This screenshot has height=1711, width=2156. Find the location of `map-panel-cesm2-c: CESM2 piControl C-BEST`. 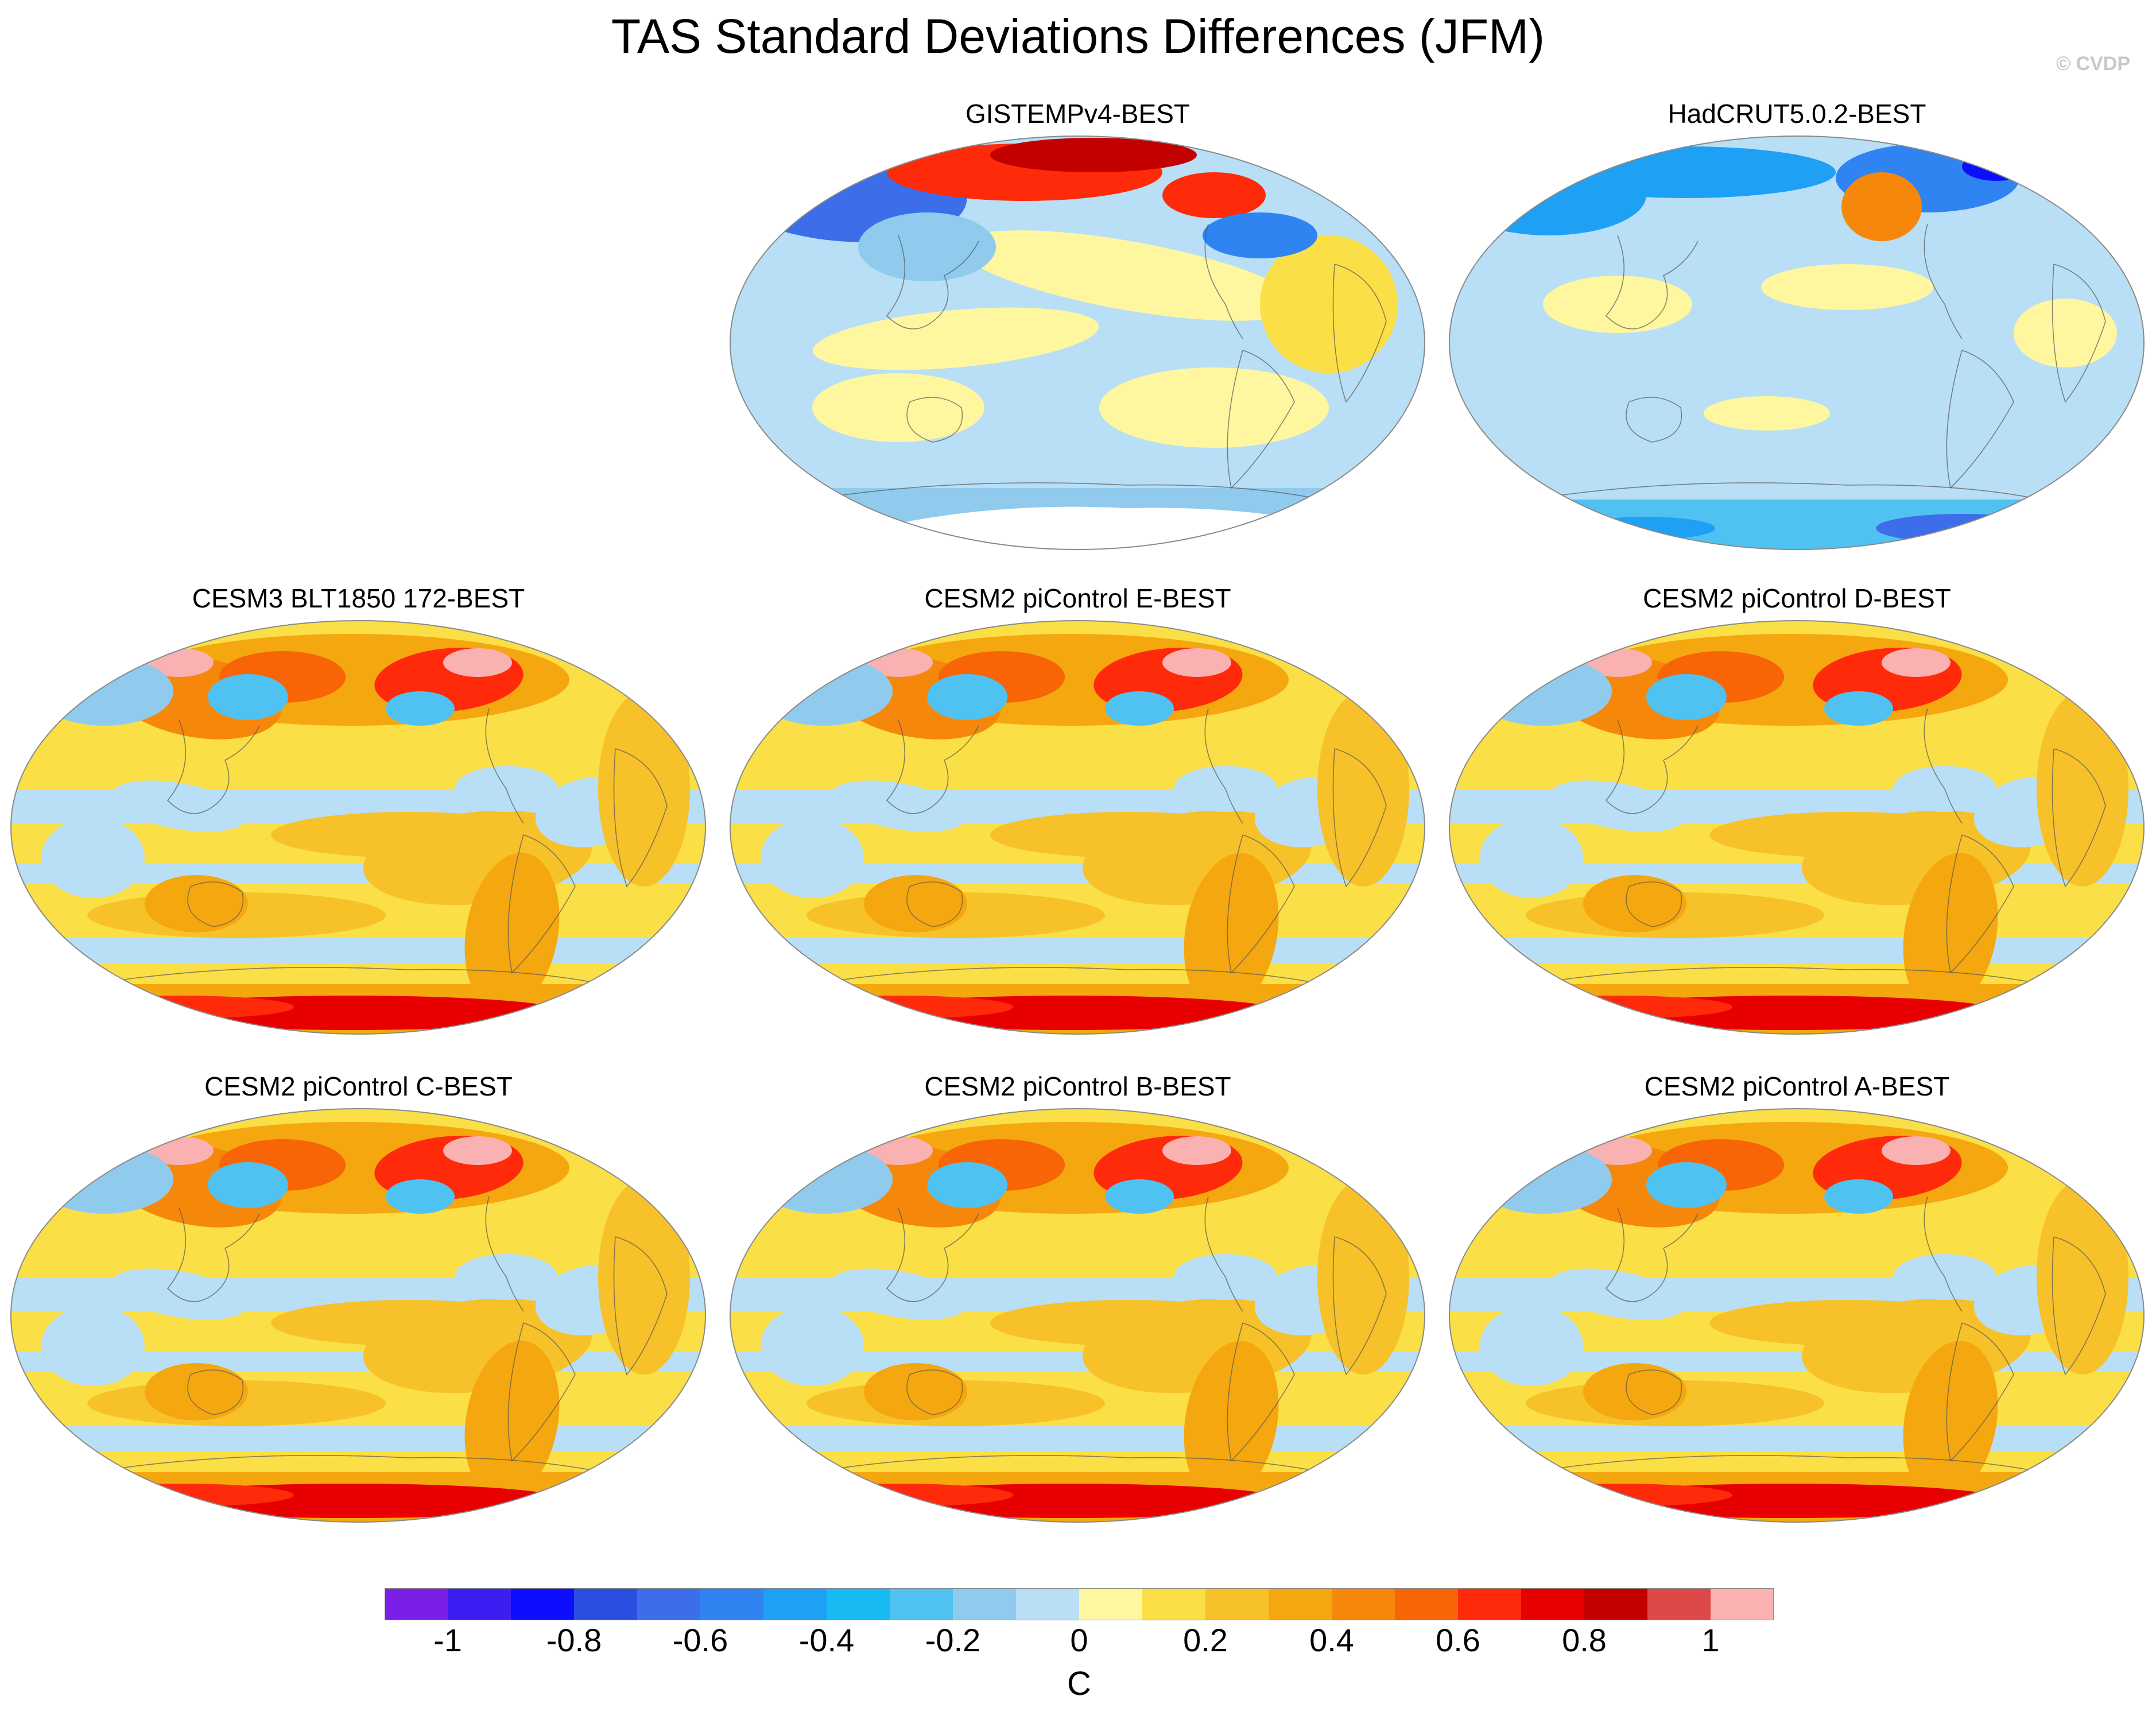

map-panel-cesm2-c: CESM2 piControl C-BEST is located at coordinates (358, 1299).